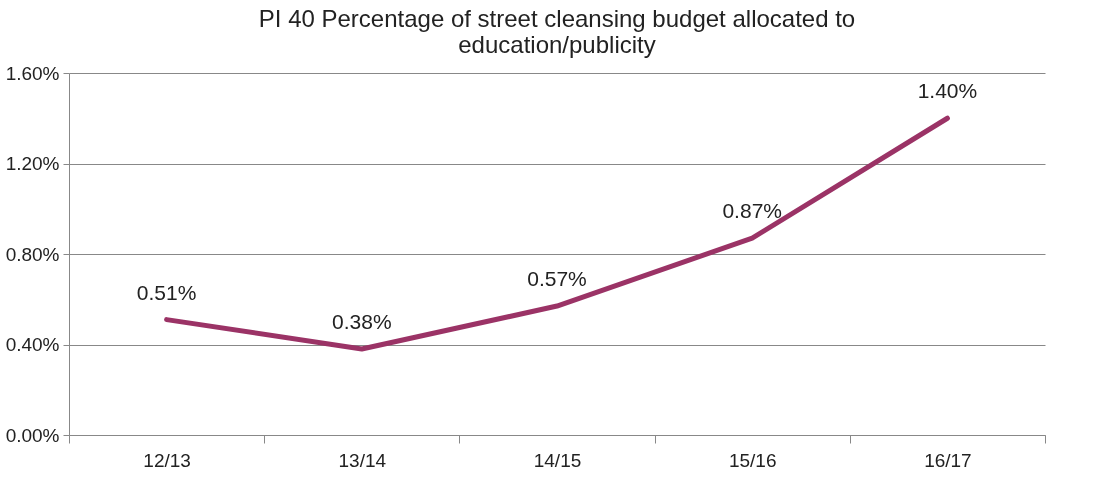 This screenshot has height=481, width=1096. Describe the element at coordinates (752, 460) in the screenshot. I see `x-tick-label: 15/16` at that location.